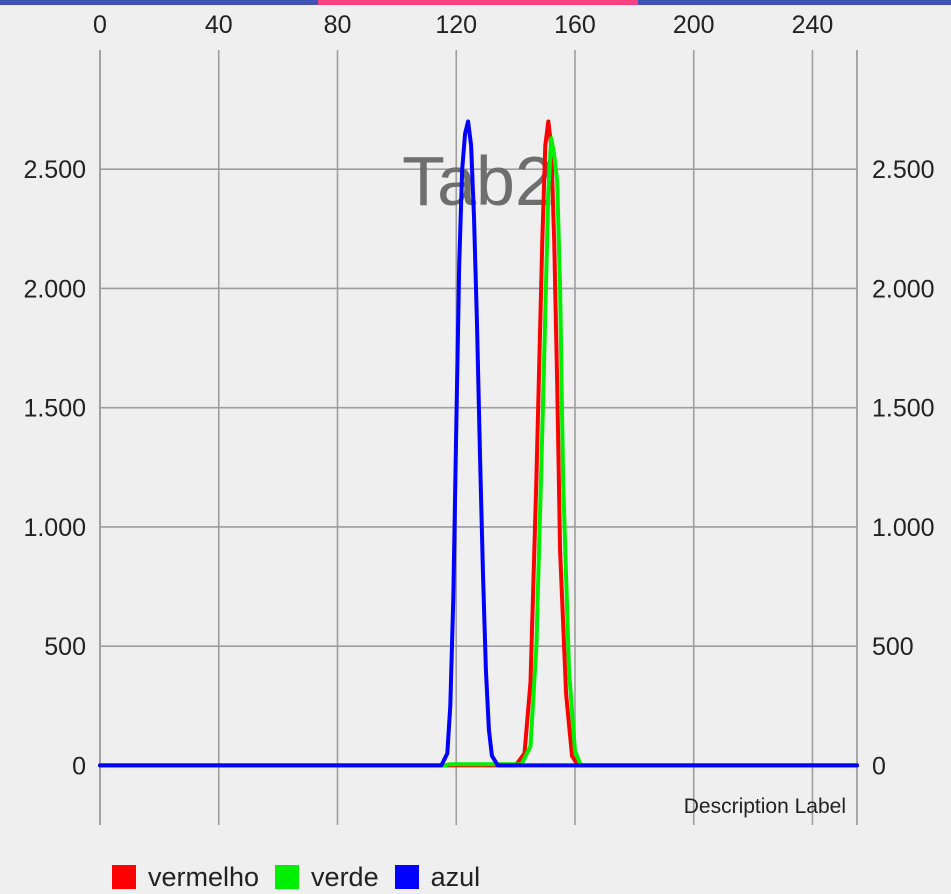  I want to click on legend-label: verde, so click(345, 876).